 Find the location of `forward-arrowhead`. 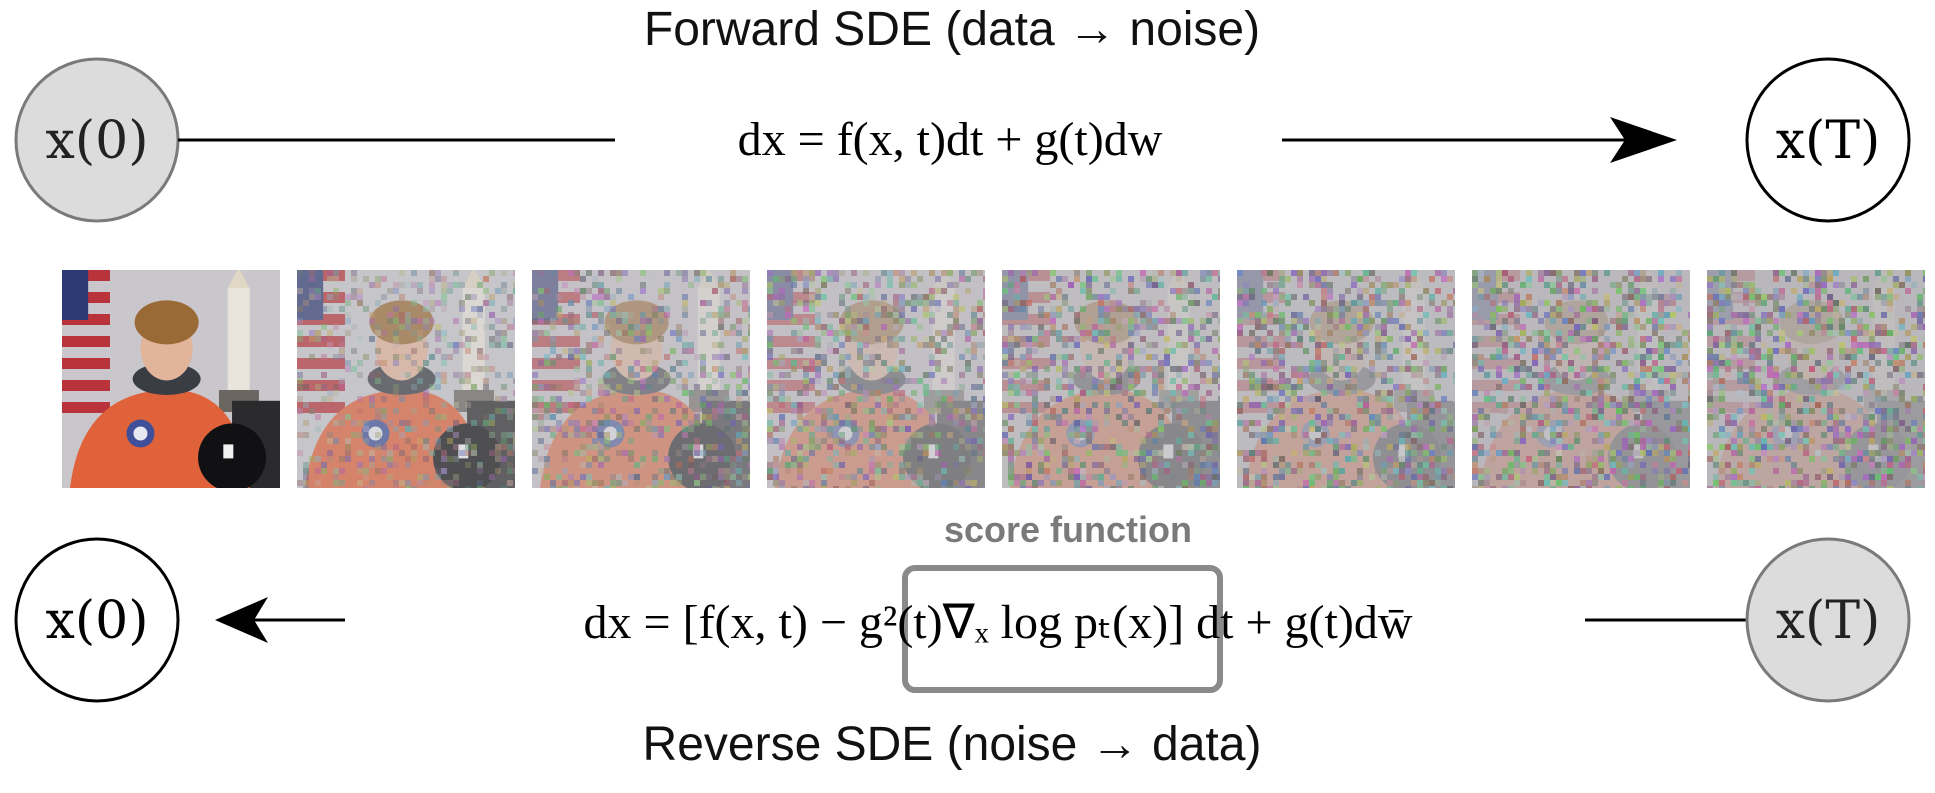

forward-arrowhead is located at coordinates (1643, 140).